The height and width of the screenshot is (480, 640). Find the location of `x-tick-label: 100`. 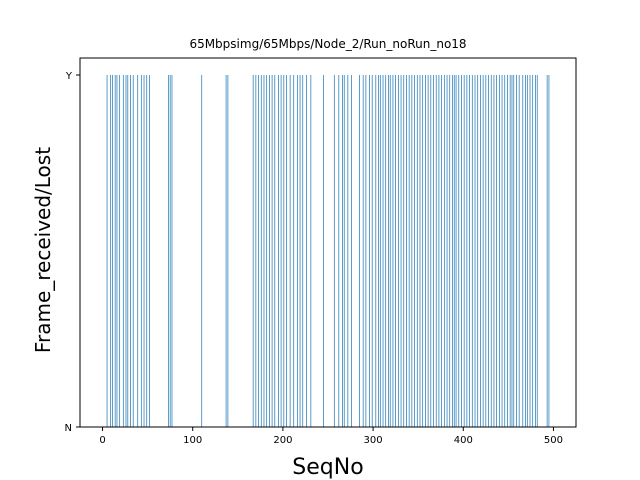

x-tick-label: 100 is located at coordinates (192, 440).